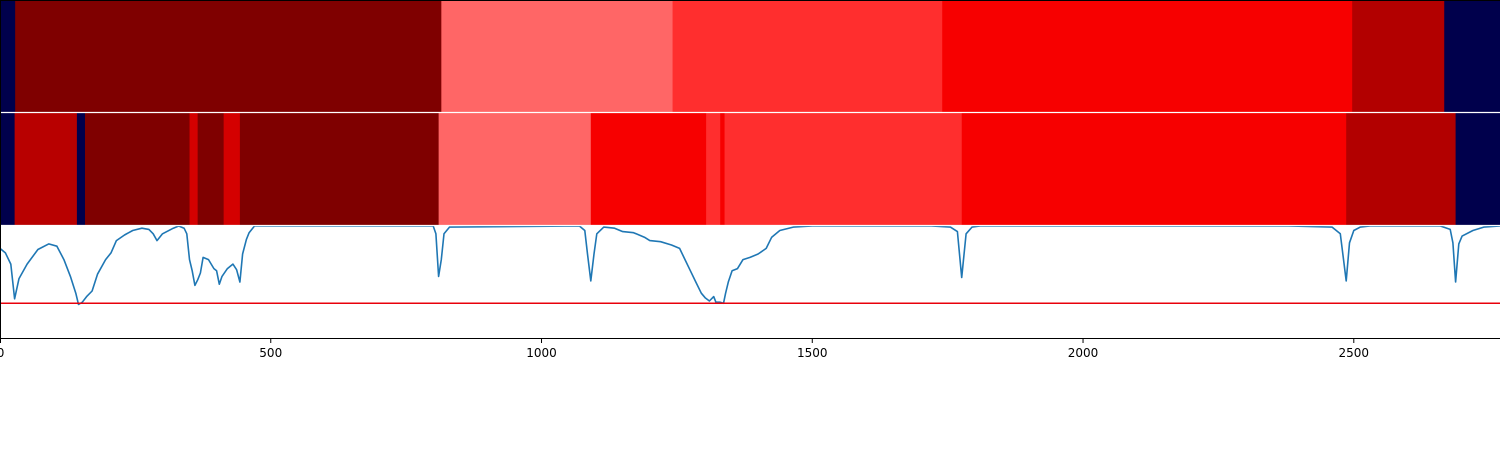  I want to click on x-axis-ticks: 0 500 1000 1500 2000 2500, so click(684, 349).